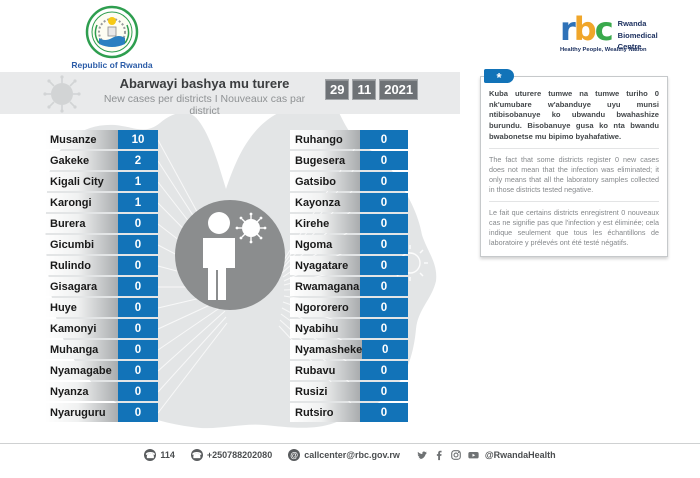 The width and height of the screenshot is (700, 478). Describe the element at coordinates (349, 286) in the screenshot. I see `district-row: Rwamagana 0` at that location.